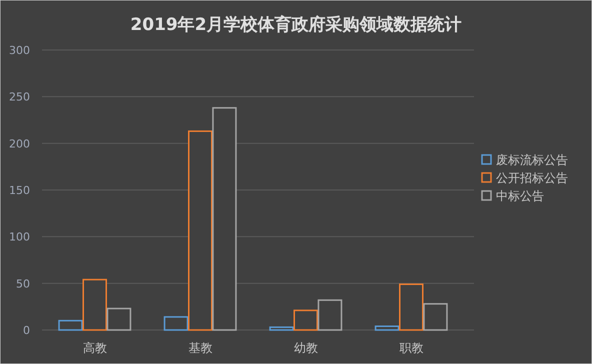 The width and height of the screenshot is (592, 364). What do you see at coordinates (306, 348) in the screenshot?
I see `x-tick-label: 幼教` at bounding box center [306, 348].